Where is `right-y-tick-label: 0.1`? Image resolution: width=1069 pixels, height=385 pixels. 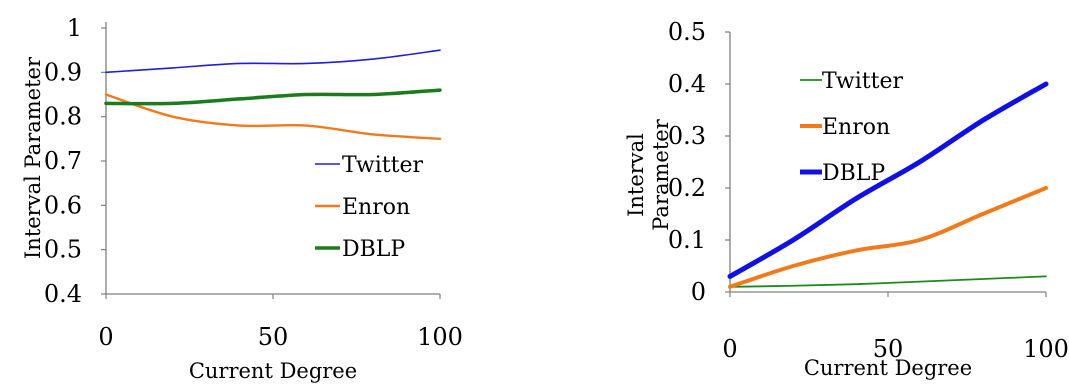 right-y-tick-label: 0.1 is located at coordinates (687, 240).